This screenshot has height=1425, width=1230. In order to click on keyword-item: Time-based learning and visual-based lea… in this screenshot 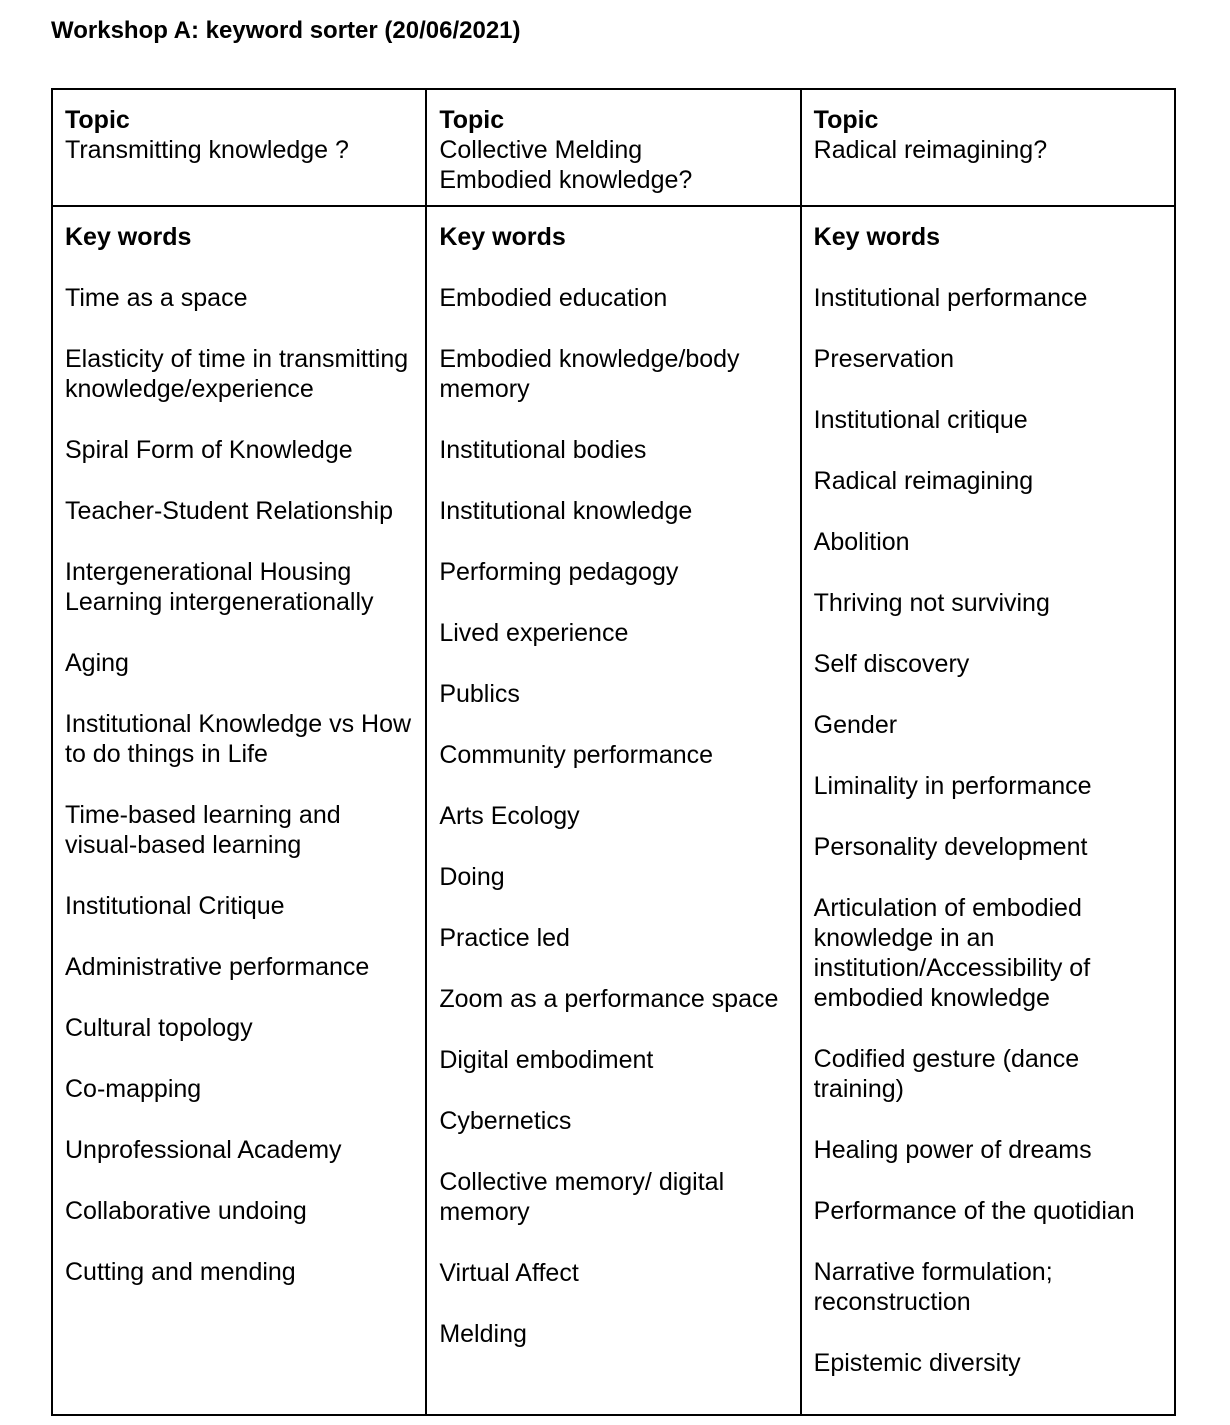, I will do `click(203, 830)`.